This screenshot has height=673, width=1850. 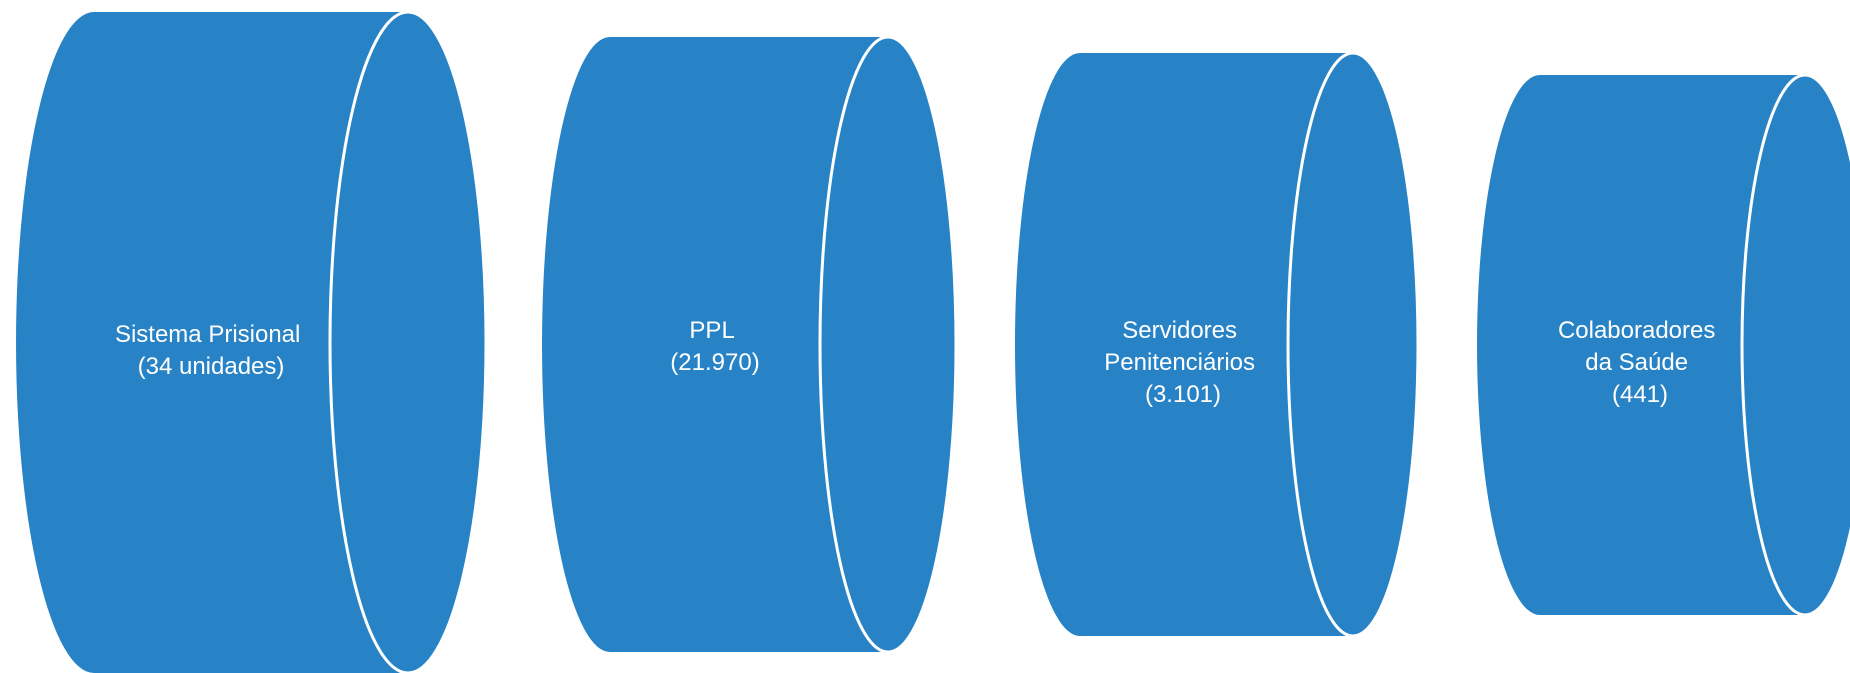 What do you see at coordinates (1640, 362) in the screenshot?
I see `cylinder-label: Colaboradores da Saúde (441)` at bounding box center [1640, 362].